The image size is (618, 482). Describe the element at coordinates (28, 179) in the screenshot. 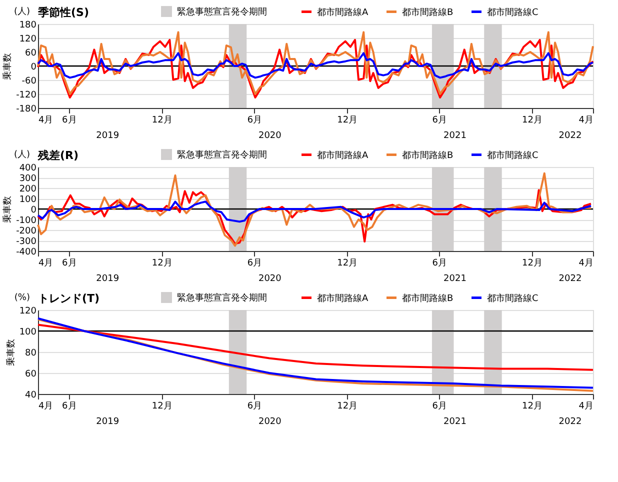

I see `y-tick-label: 300` at that location.